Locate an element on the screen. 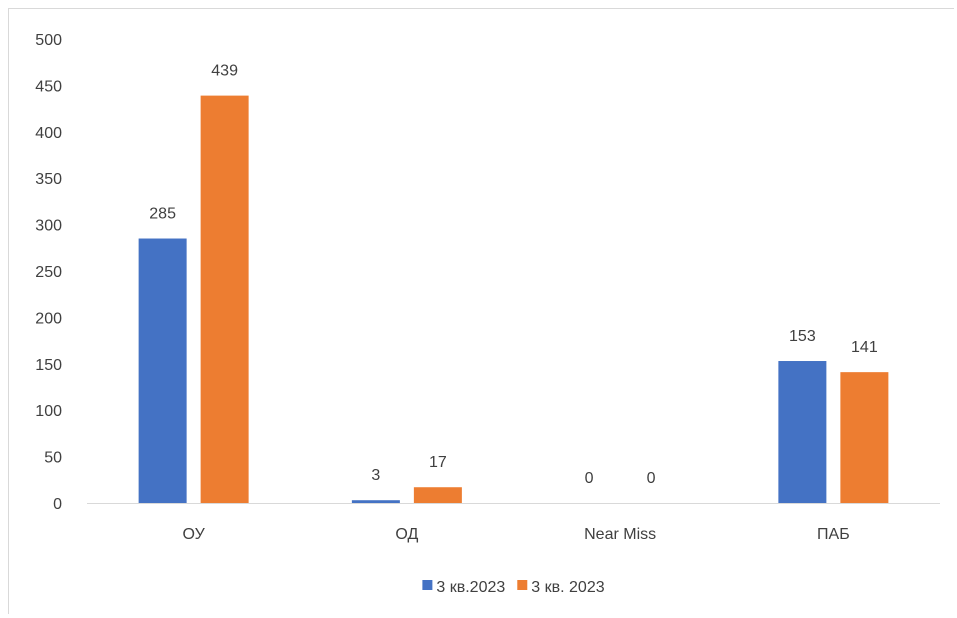  legend: 3 кв.2023 3 кв. 2023 is located at coordinates (513, 587).